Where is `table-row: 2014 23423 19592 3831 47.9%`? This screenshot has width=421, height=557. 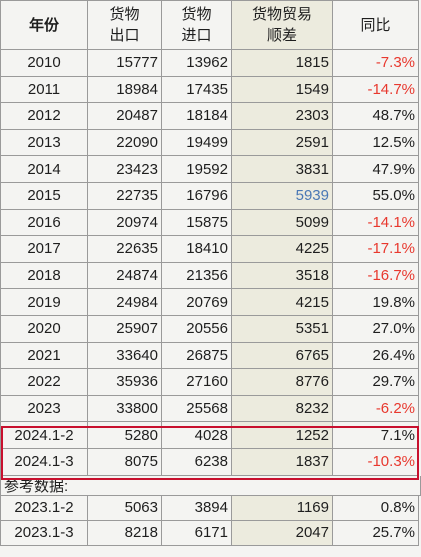 table-row: 2014 23423 19592 3831 47.9% is located at coordinates (210, 169).